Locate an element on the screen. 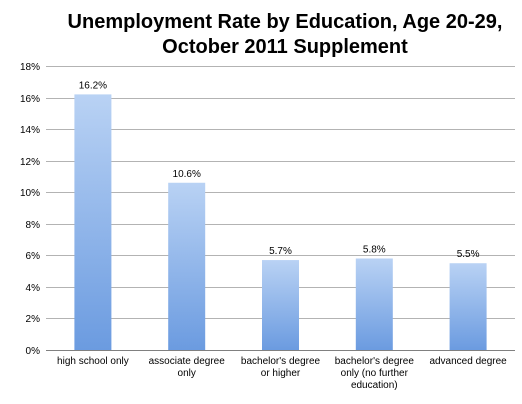 The height and width of the screenshot is (404, 522). x-category-label: high school only is located at coordinates (93, 361).